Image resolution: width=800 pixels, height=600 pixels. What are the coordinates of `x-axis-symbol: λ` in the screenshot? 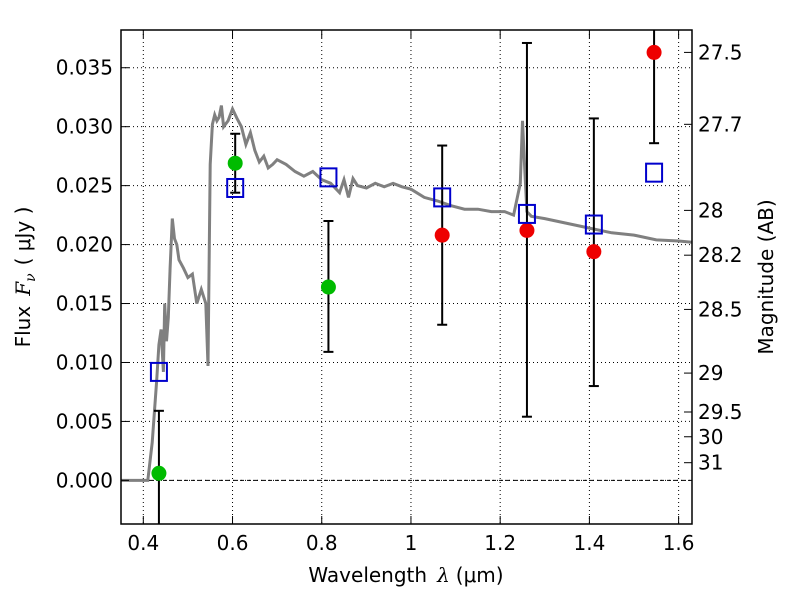 It's located at (443, 575).